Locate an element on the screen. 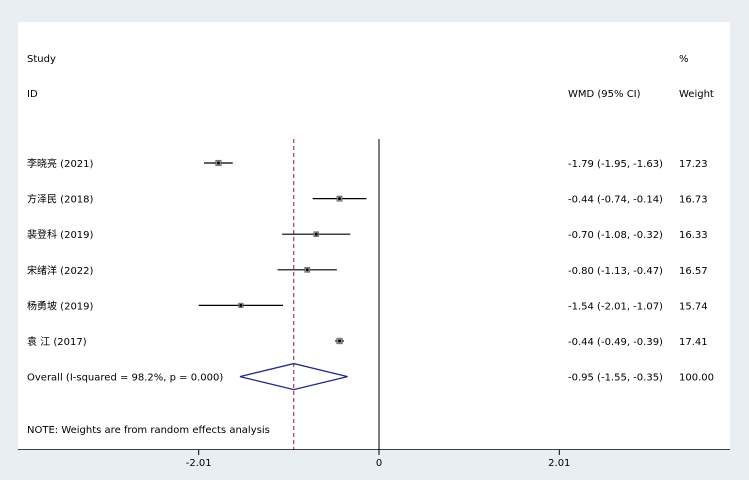  overall-weight: 100.00 is located at coordinates (696, 378).